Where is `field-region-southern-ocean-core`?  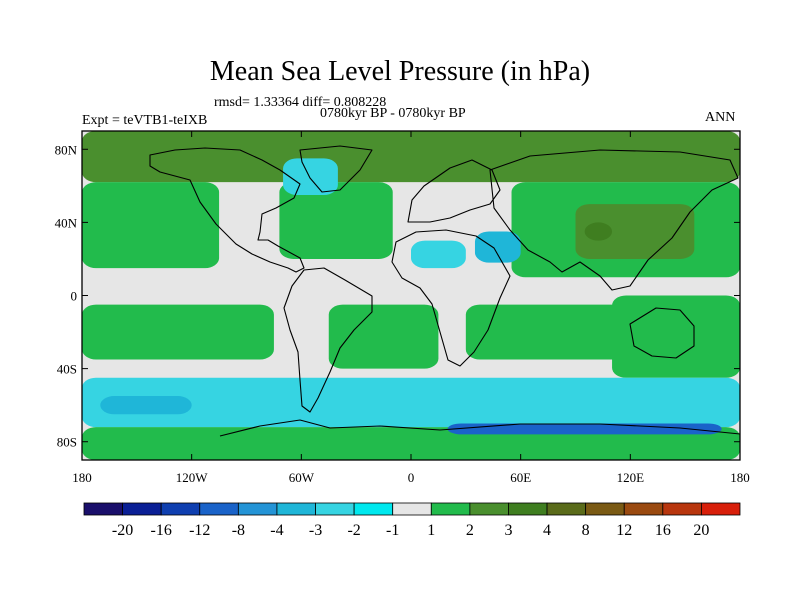 field-region-southern-ocean-core is located at coordinates (146, 405).